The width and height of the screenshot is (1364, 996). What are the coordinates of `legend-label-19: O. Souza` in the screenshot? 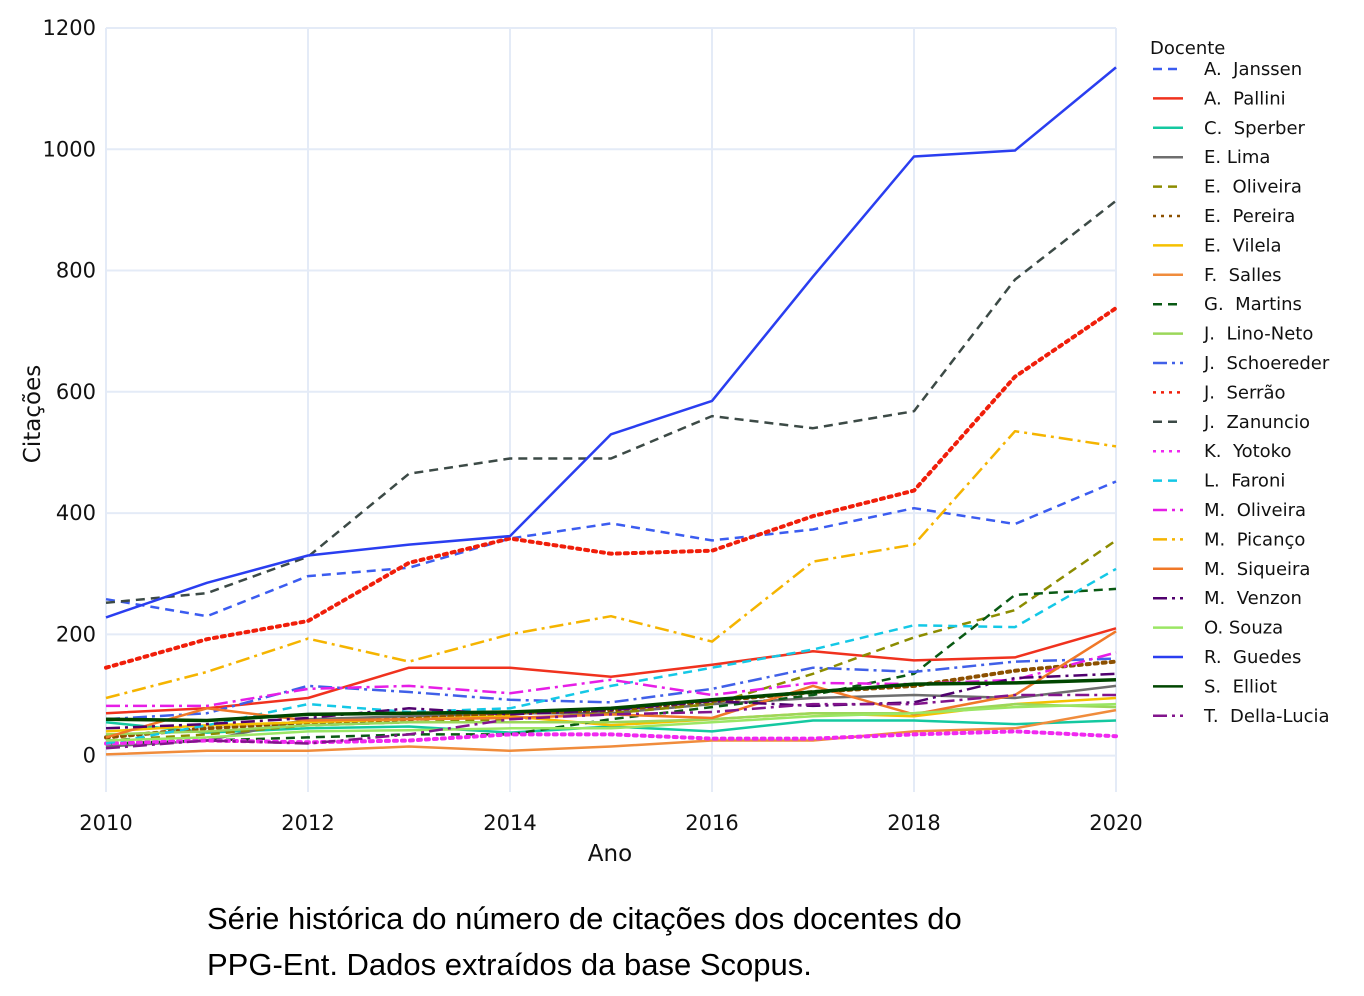 It's located at (1243, 628).